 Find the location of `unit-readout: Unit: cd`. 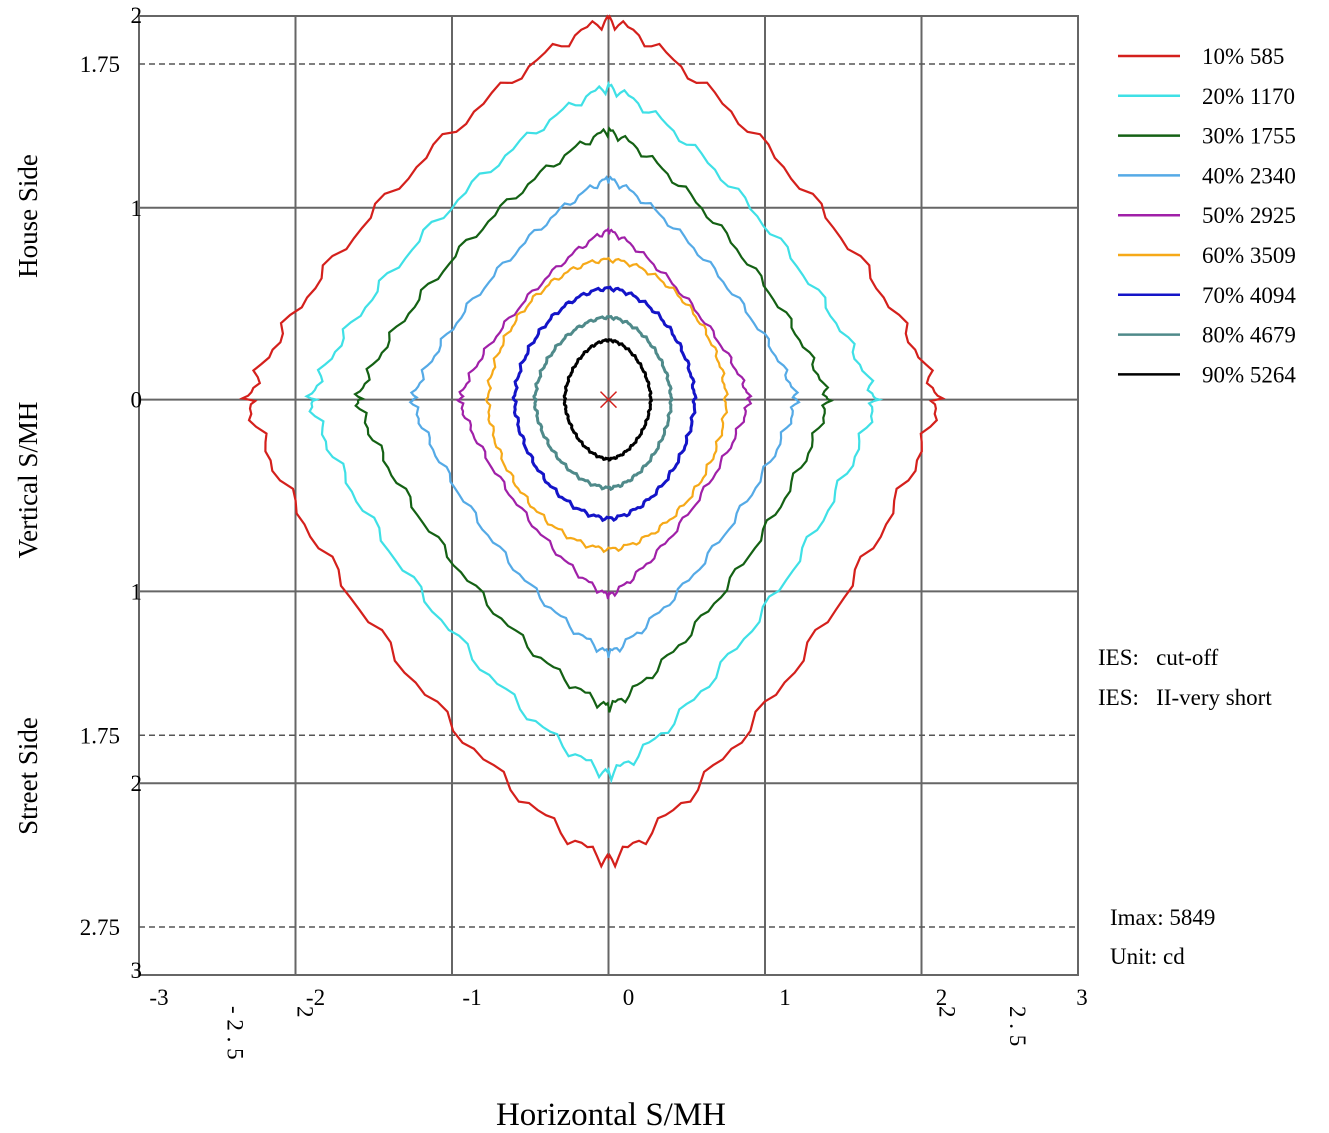

unit-readout: Unit: cd is located at coordinates (1147, 956).